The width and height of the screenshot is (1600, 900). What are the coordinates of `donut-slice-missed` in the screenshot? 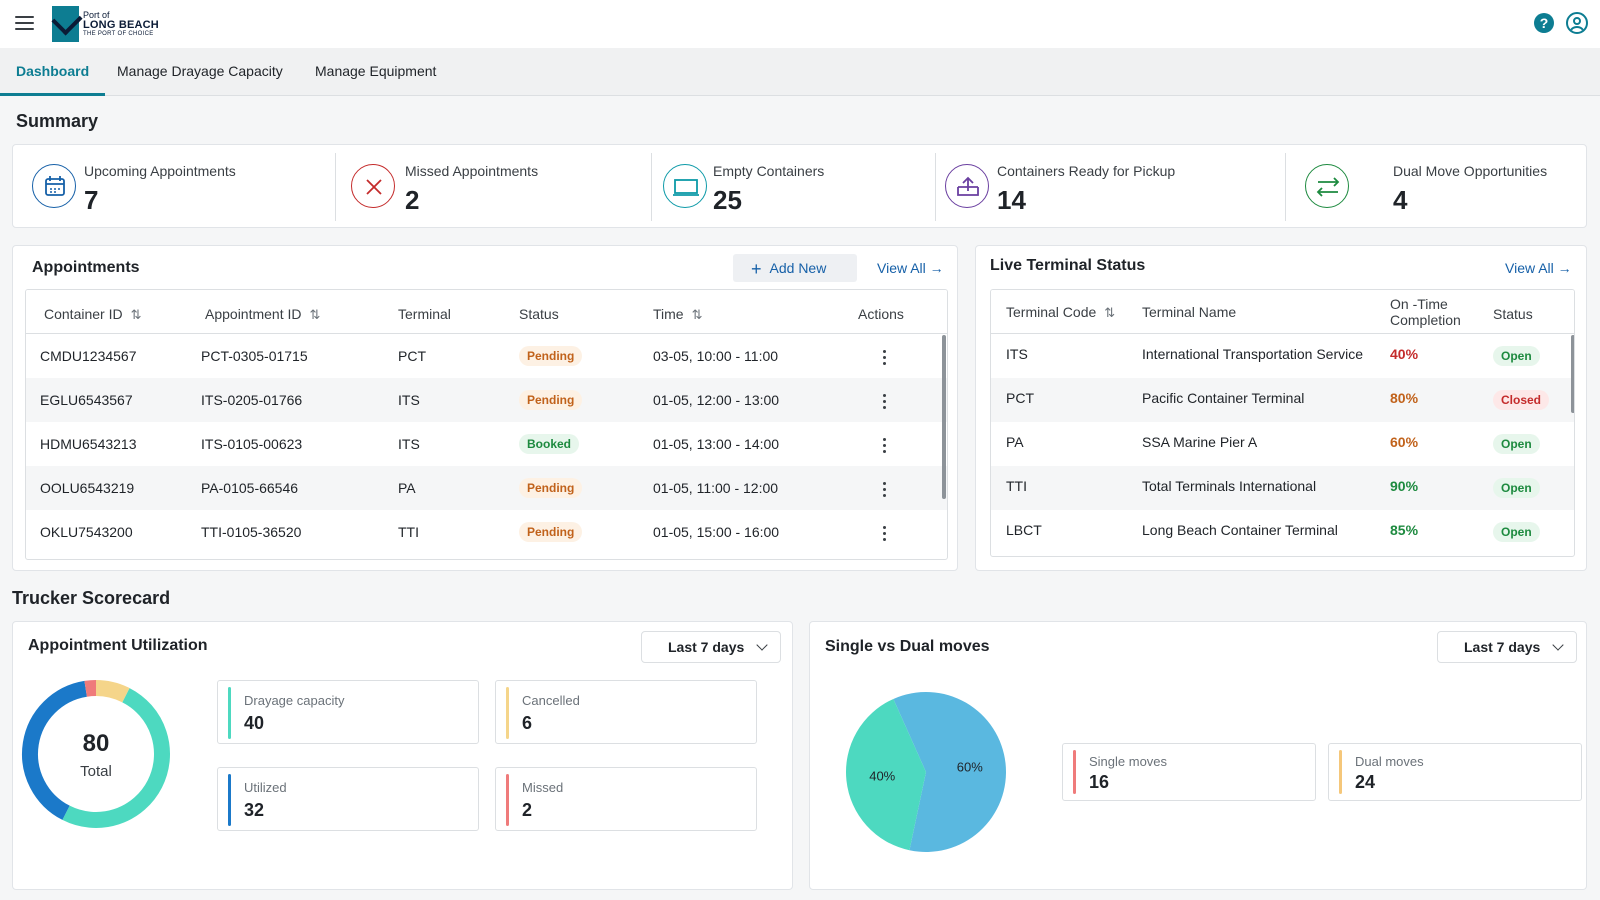 It's located at (90, 688).